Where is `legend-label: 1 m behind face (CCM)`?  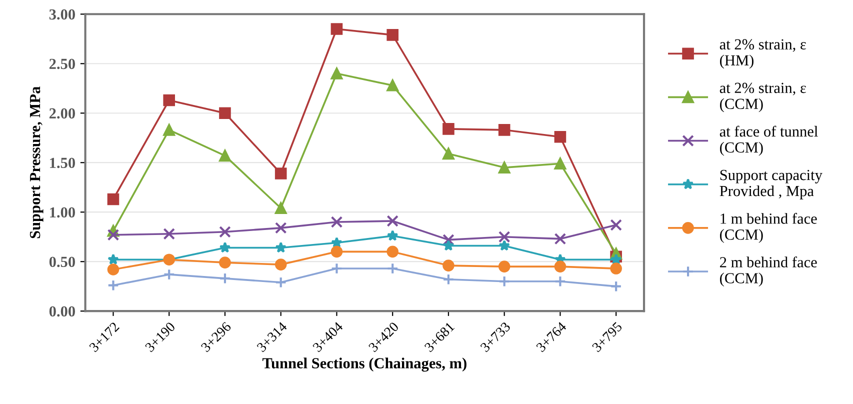 legend-label: 1 m behind face (CCM) is located at coordinates (768, 227).